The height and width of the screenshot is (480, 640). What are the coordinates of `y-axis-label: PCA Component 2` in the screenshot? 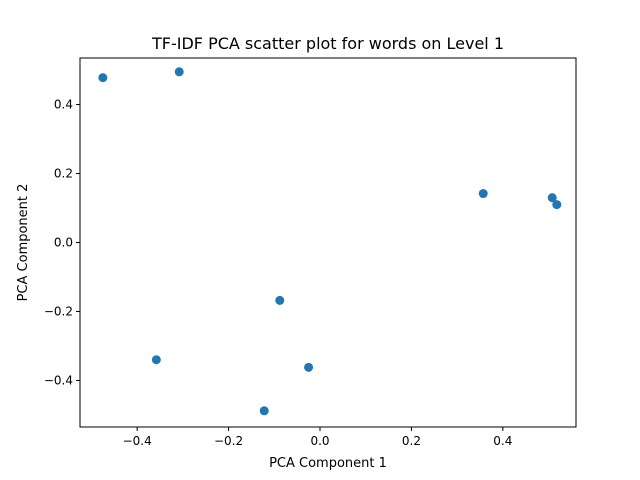 It's located at (23, 243).